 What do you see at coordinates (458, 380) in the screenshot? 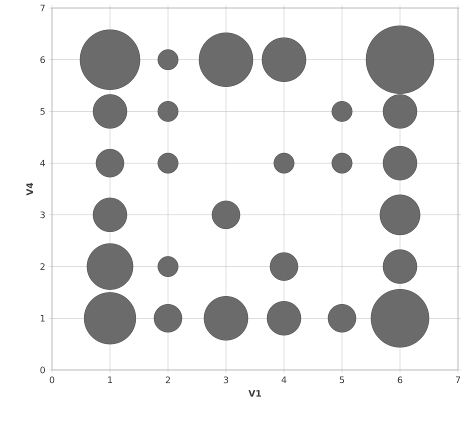
I see `x-tick-label: 7` at bounding box center [458, 380].